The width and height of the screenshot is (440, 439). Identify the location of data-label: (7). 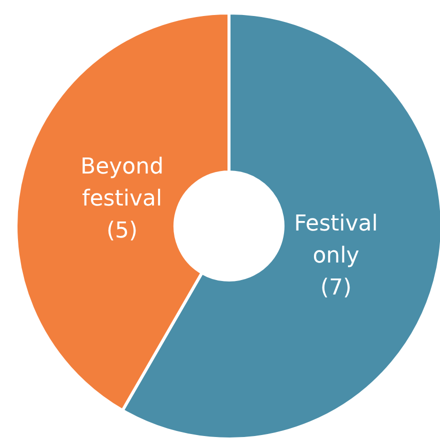
(336, 288).